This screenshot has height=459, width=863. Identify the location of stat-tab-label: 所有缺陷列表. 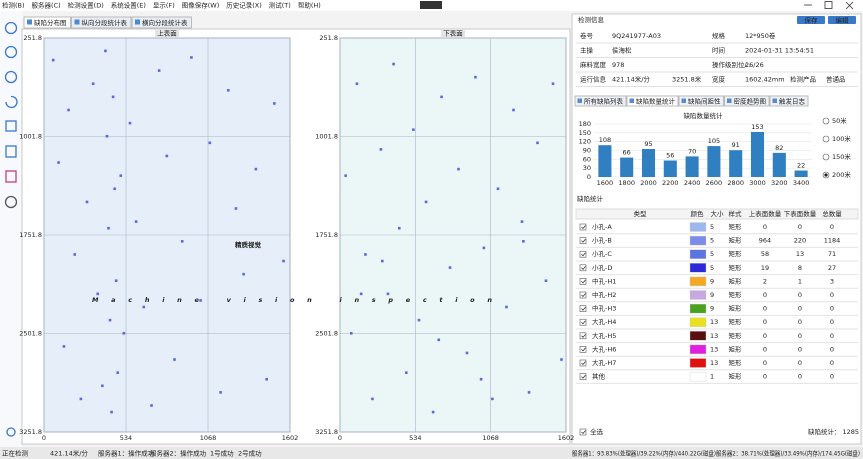
(604, 101).